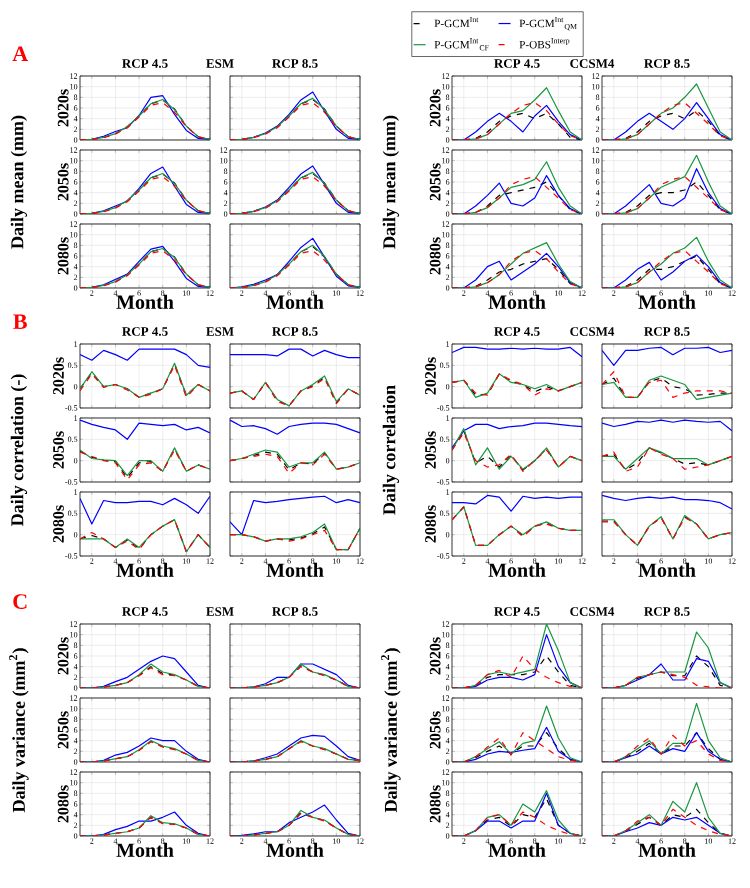 Image resolution: width=750 pixels, height=888 pixels. What do you see at coordinates (19, 450) in the screenshot?
I see `text: Daily correlation (-)` at bounding box center [19, 450].